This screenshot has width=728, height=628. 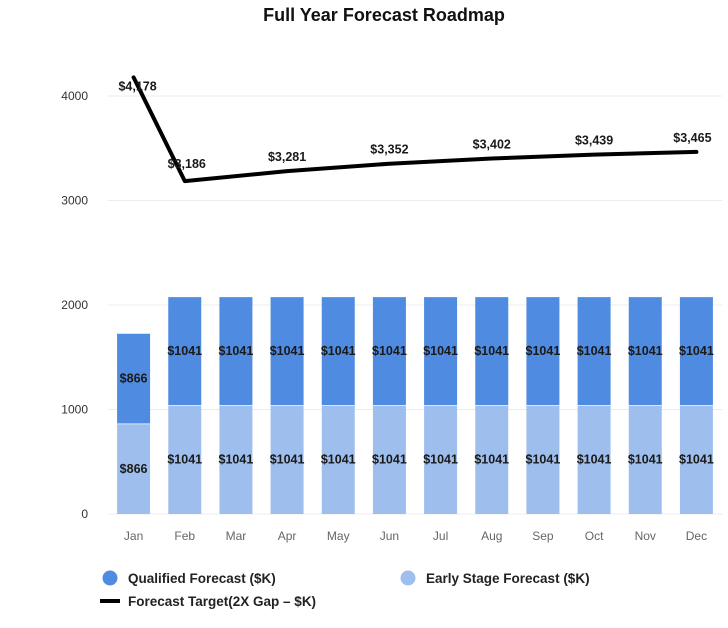 I want to click on x-tick-label: Jun, so click(x=389, y=536).